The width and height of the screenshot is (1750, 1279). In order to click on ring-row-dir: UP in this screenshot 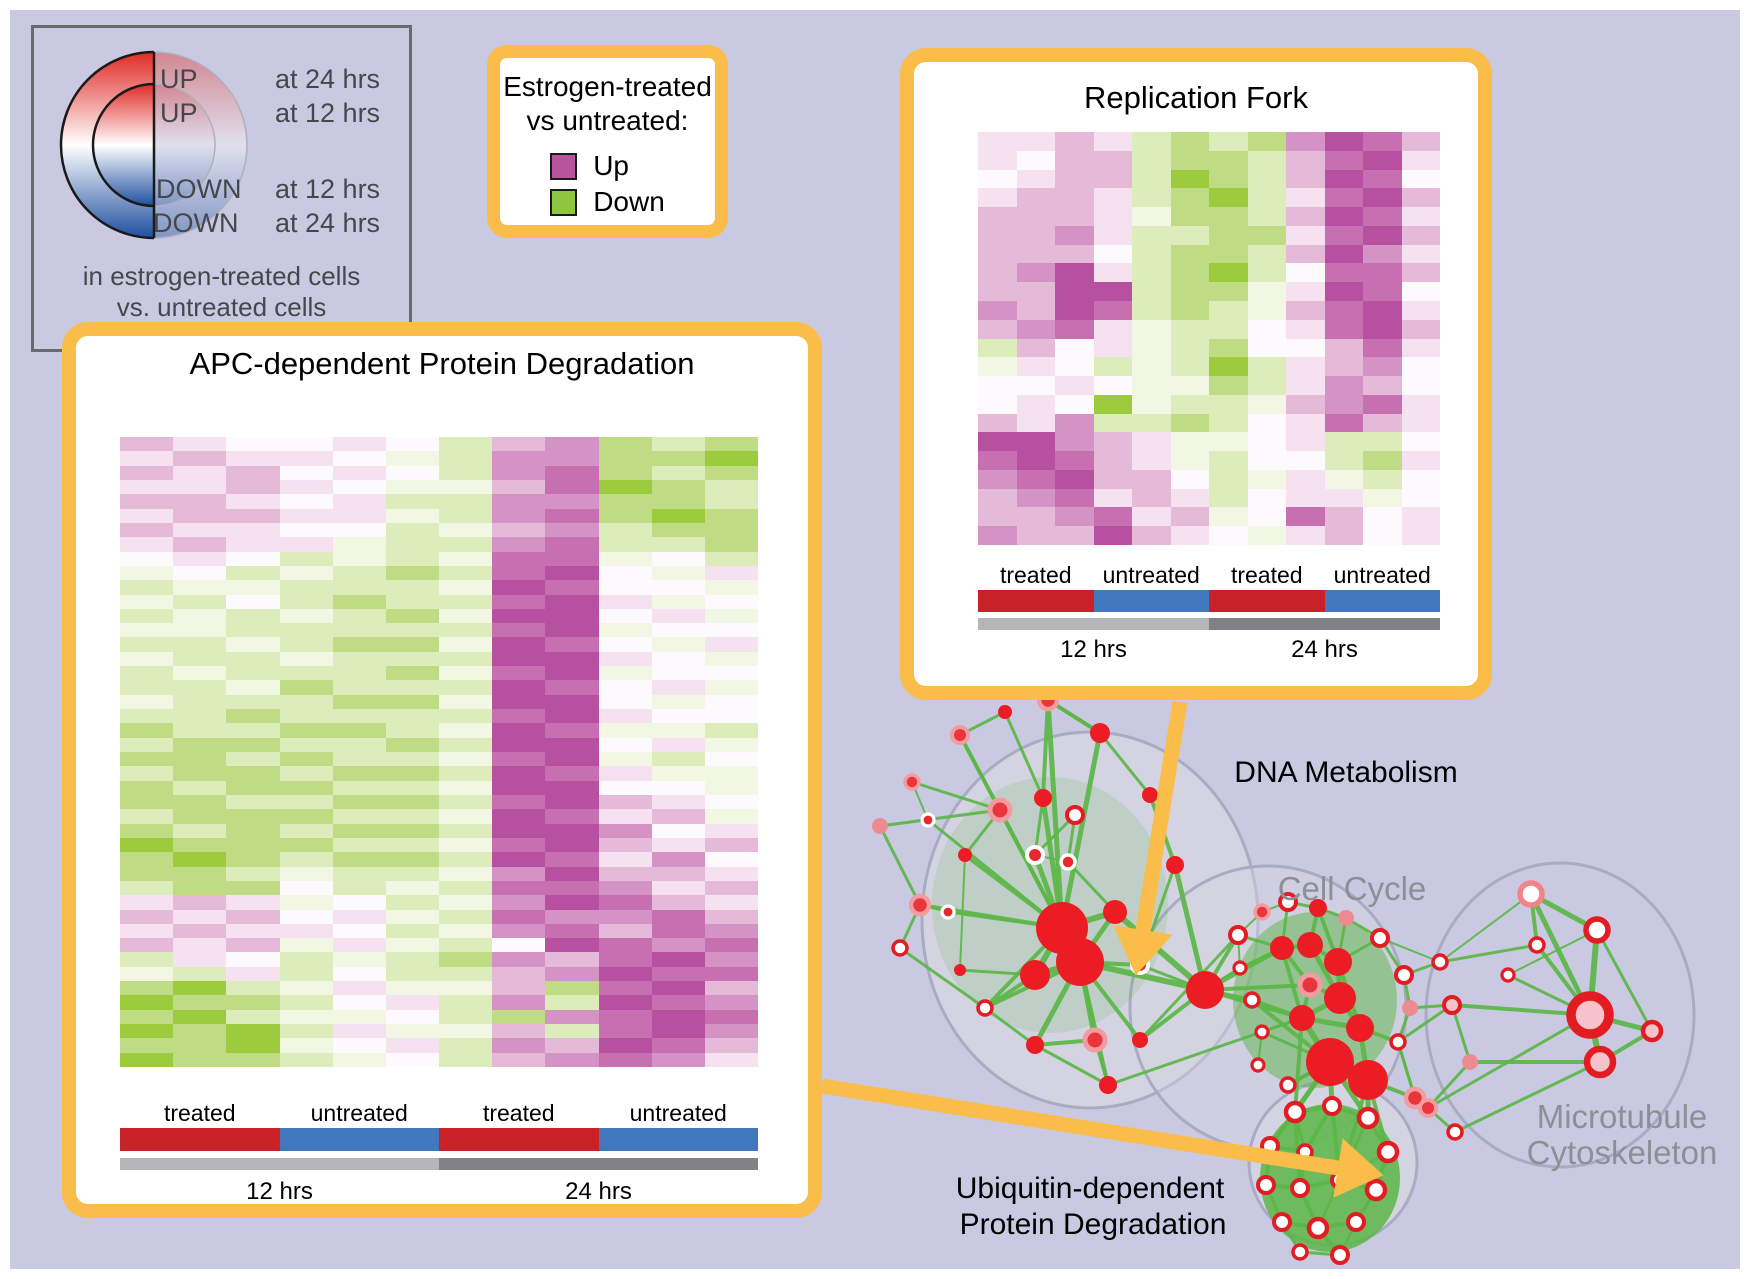, I will do `click(179, 79)`.